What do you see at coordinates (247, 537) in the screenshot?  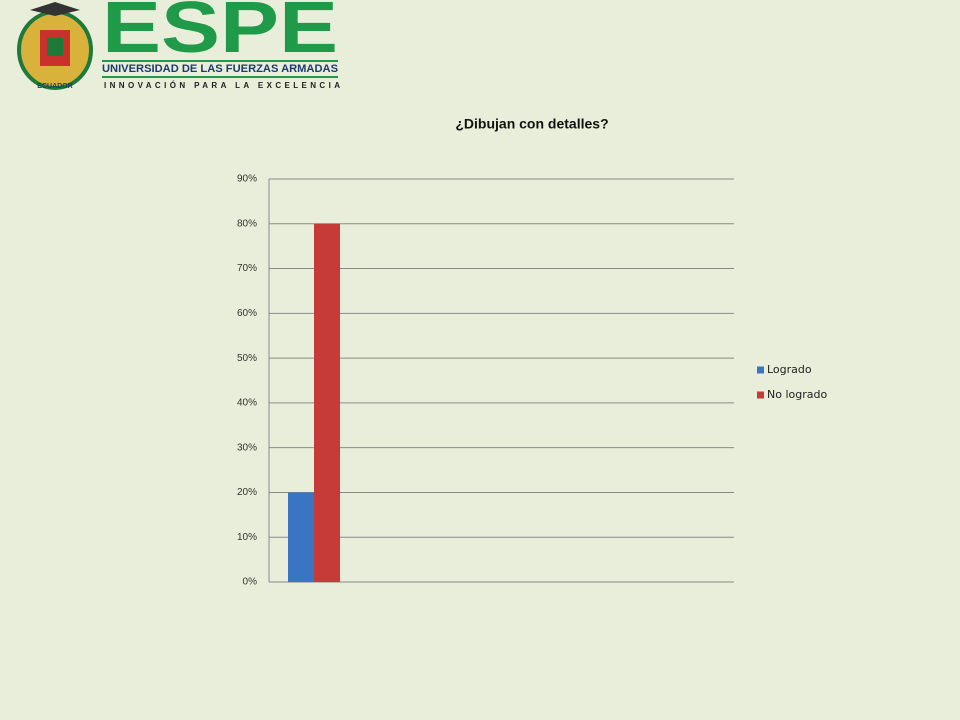 I see `y-tick-label: 10%` at bounding box center [247, 537].